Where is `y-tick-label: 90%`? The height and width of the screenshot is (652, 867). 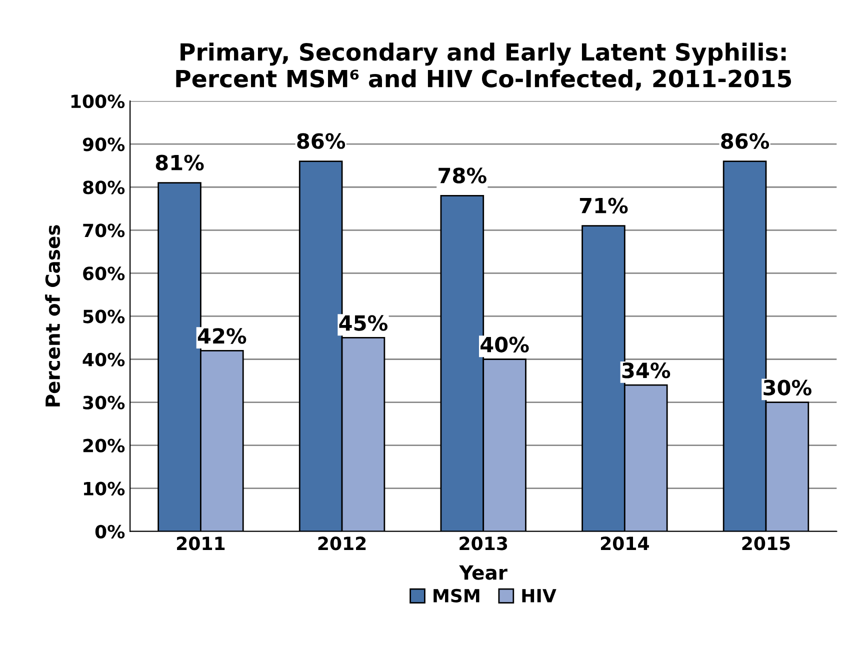
y-tick-label: 90% is located at coordinates (103, 145).